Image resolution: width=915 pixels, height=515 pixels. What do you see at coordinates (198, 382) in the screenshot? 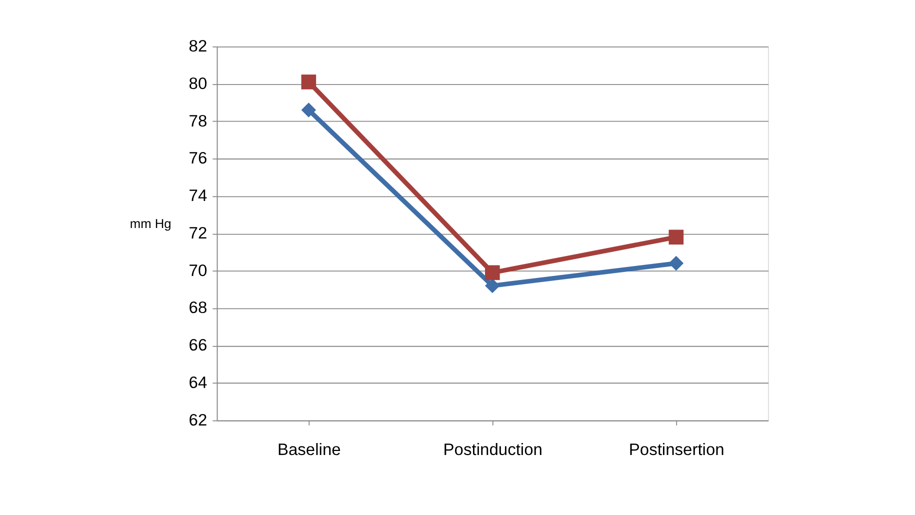
I see `y-tick-label: 64` at bounding box center [198, 382].